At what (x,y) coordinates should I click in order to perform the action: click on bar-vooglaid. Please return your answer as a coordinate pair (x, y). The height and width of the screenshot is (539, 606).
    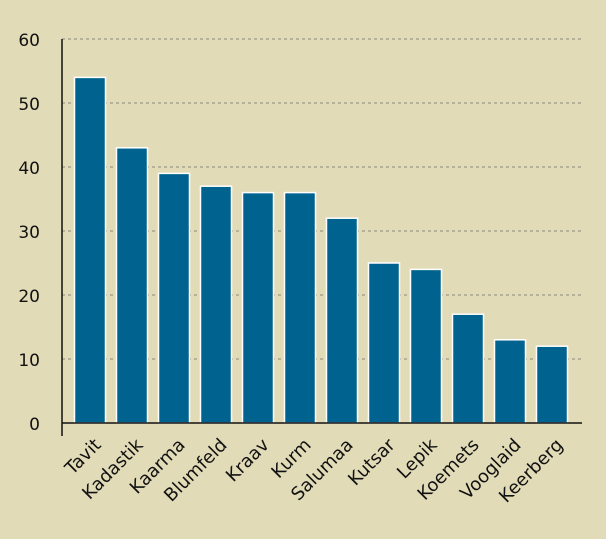
    Looking at the image, I should click on (510, 381).